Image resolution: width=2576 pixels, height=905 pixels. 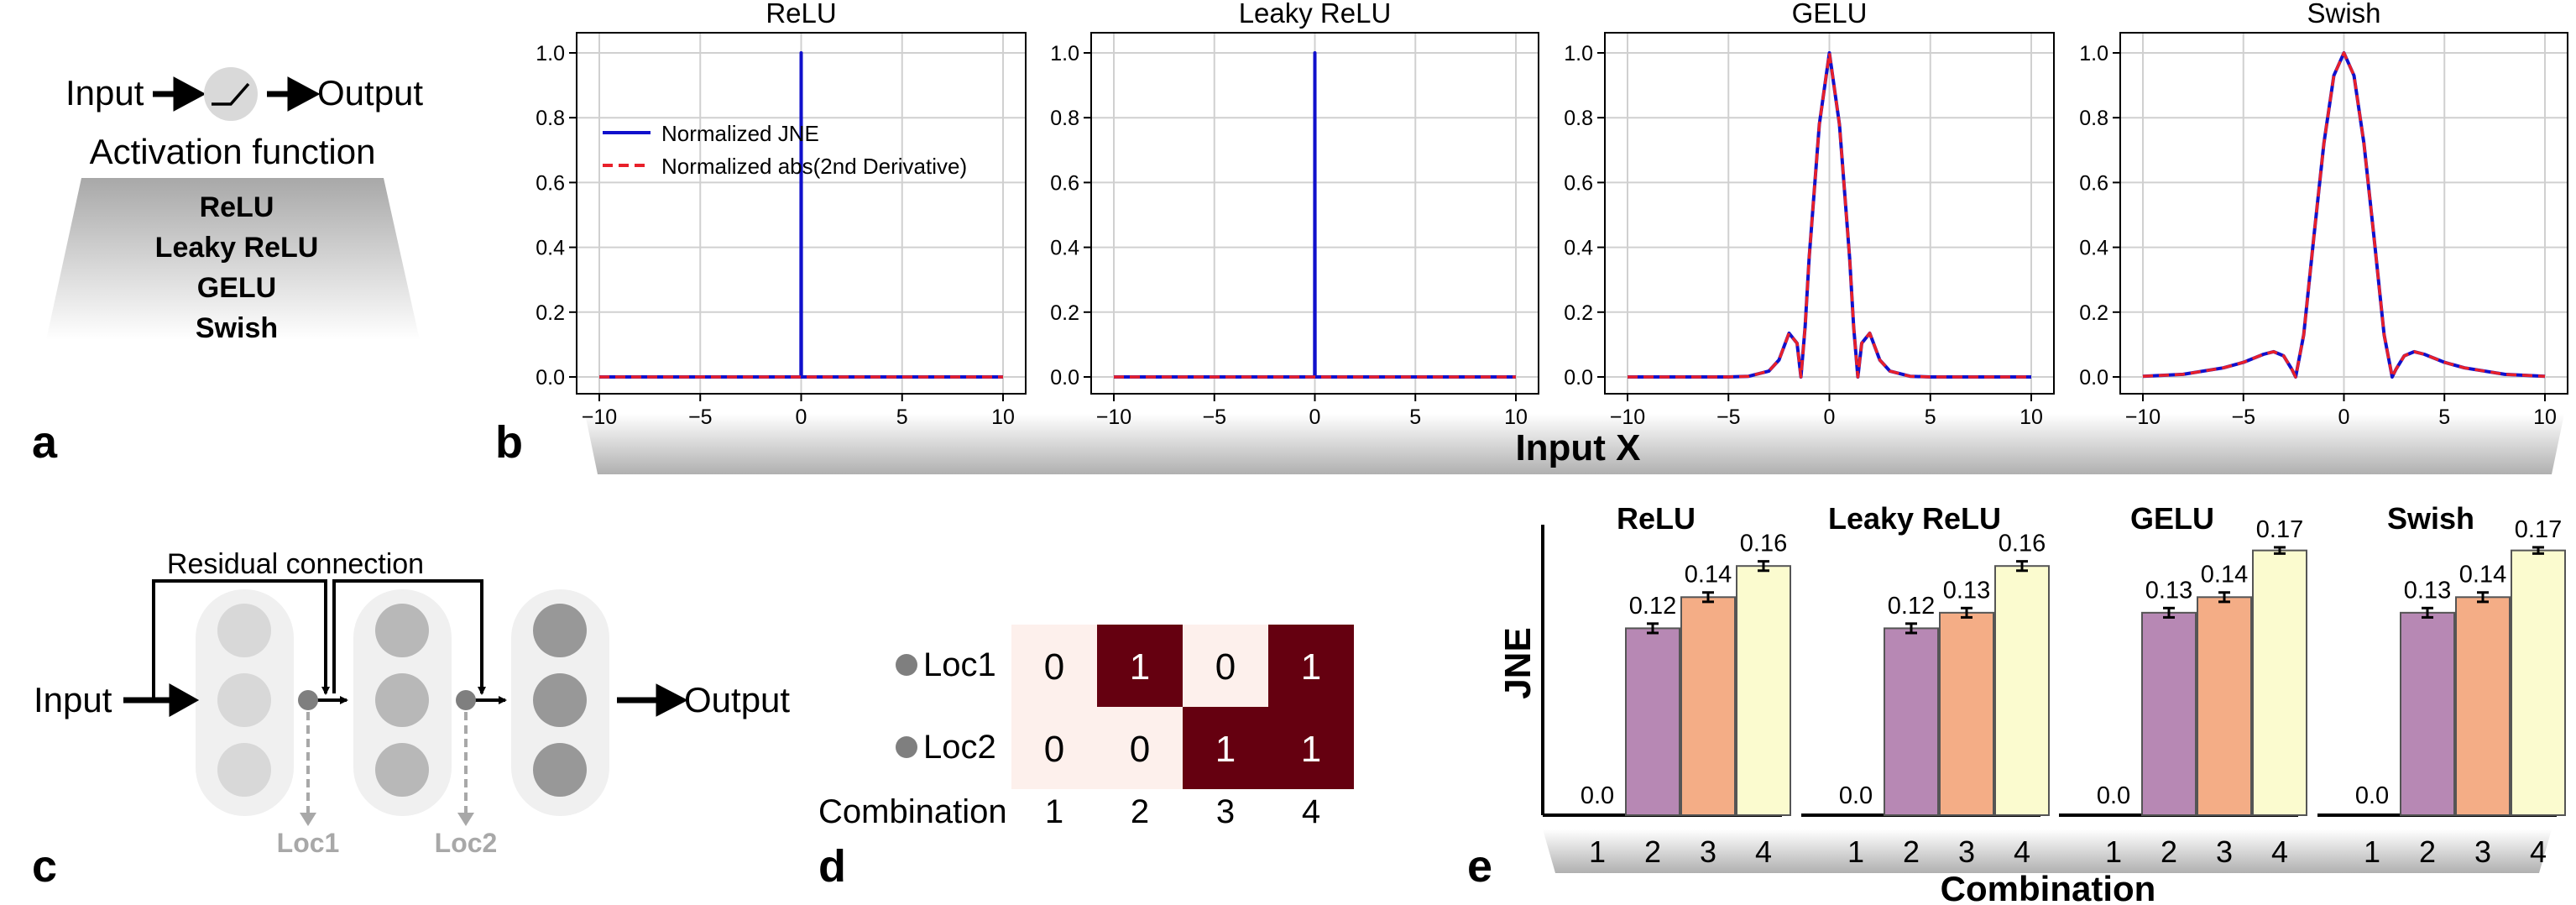 I want to click on loc1-row-label: Loc1, so click(x=959, y=664).